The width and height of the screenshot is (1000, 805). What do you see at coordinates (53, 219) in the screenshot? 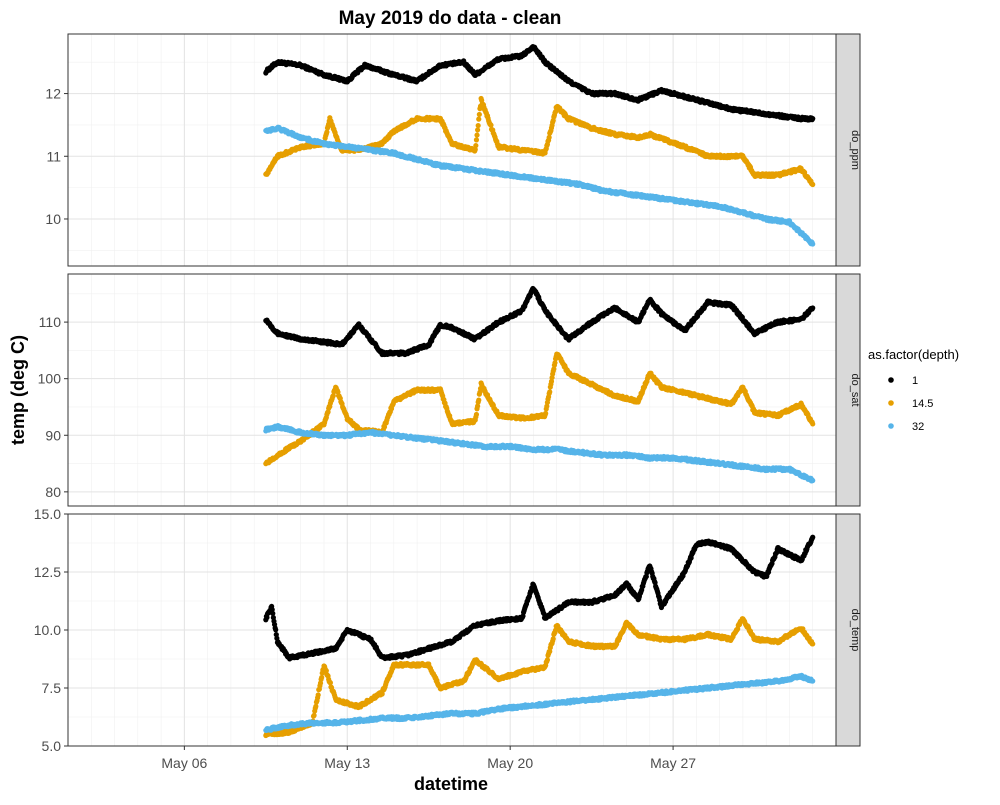
I see `y-tick-label: 10` at bounding box center [53, 219].